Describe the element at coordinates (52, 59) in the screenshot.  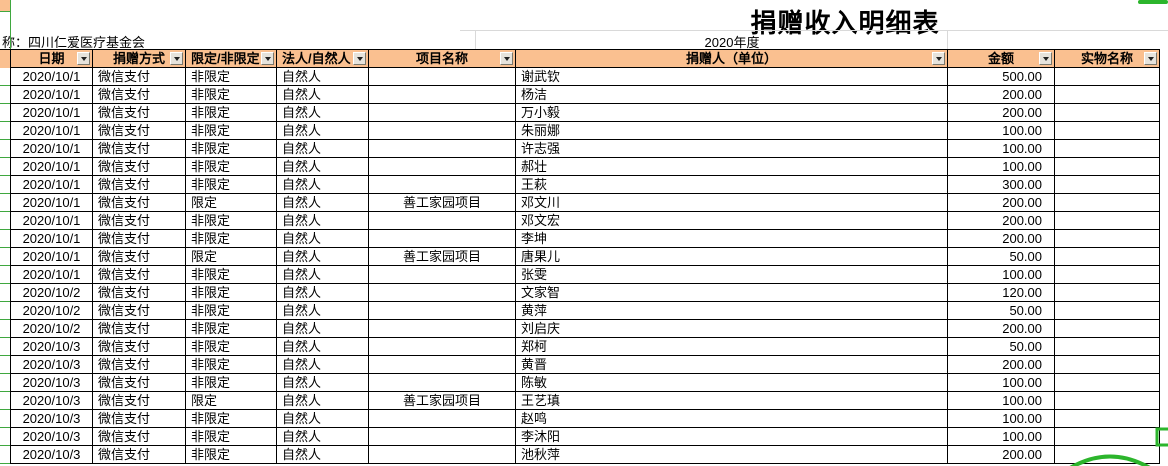
I see `column-header-date: 日期` at that location.